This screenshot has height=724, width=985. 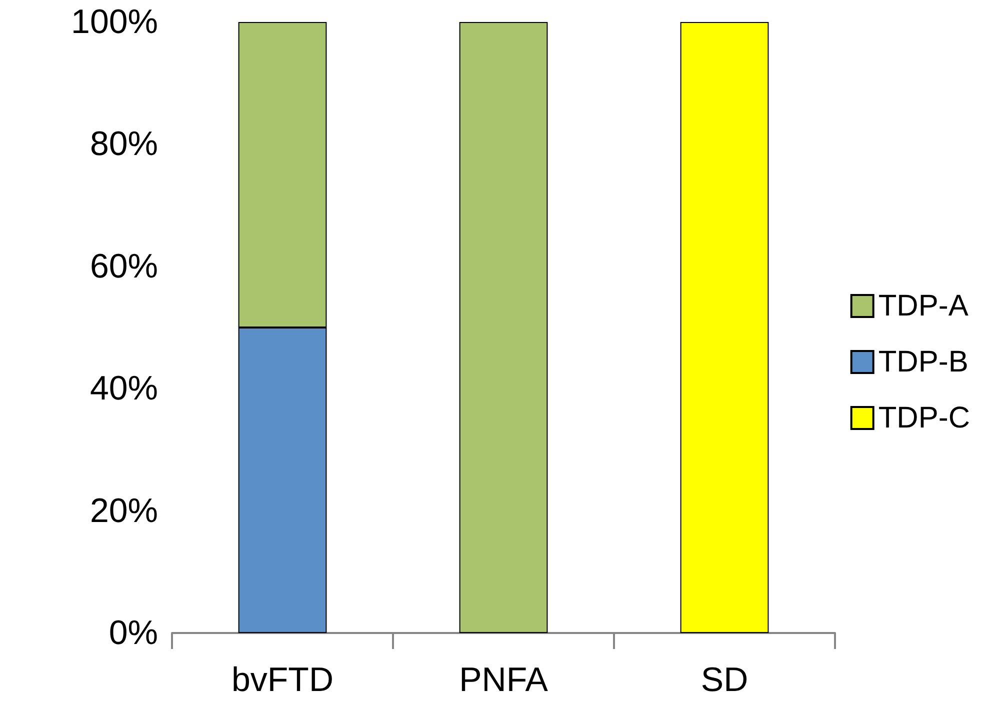 I want to click on legend-label: TDP-C, so click(x=924, y=418).